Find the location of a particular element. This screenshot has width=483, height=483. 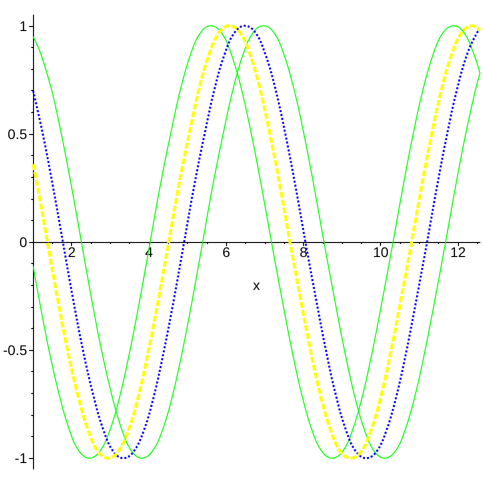

y-tick-label: 0.5 is located at coordinates (18, 134).